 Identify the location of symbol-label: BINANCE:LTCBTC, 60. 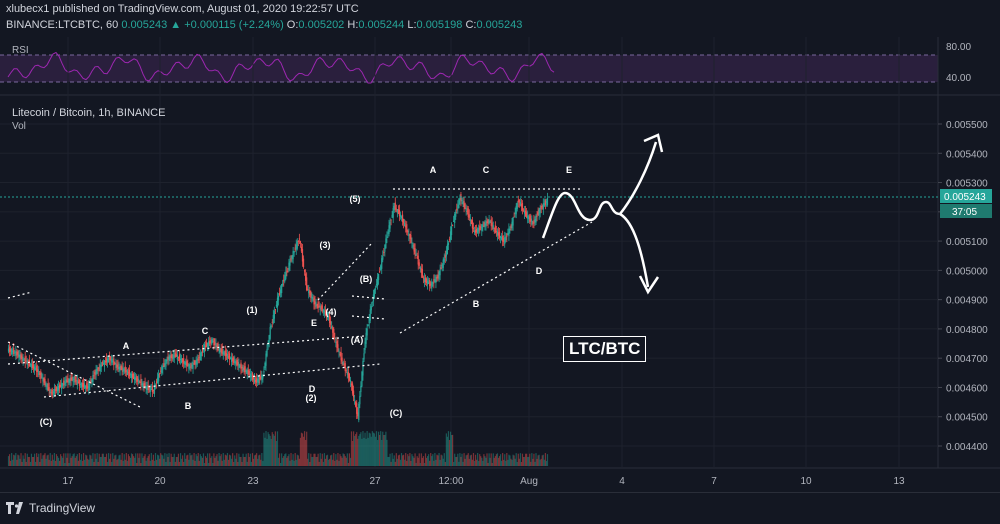
(62, 25).